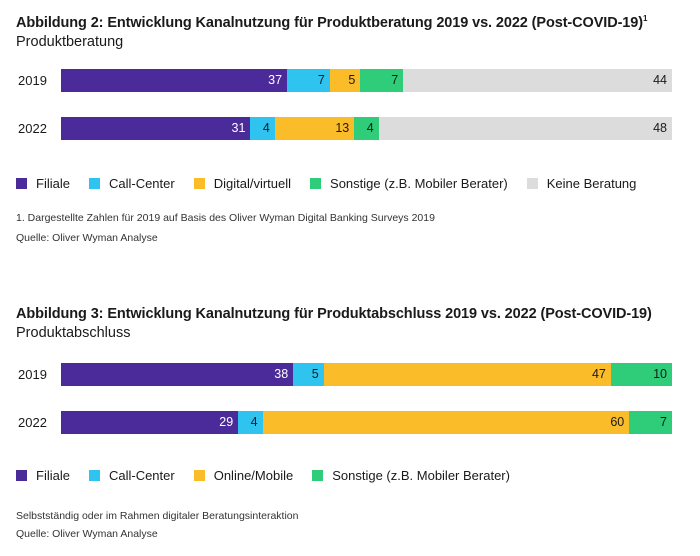 This screenshot has width=700, height=556. I want to click on data-label: 47, so click(598, 374).